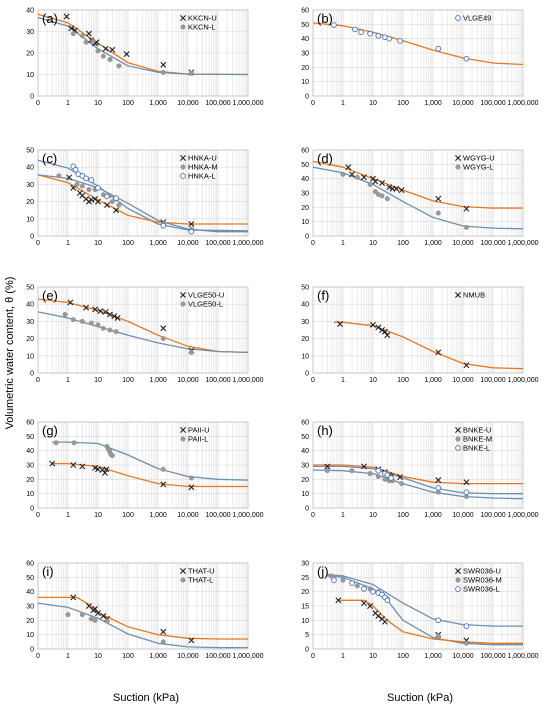 Image resolution: width=550 pixels, height=707 pixels. I want to click on legend-f: NMUB, so click(470, 295).